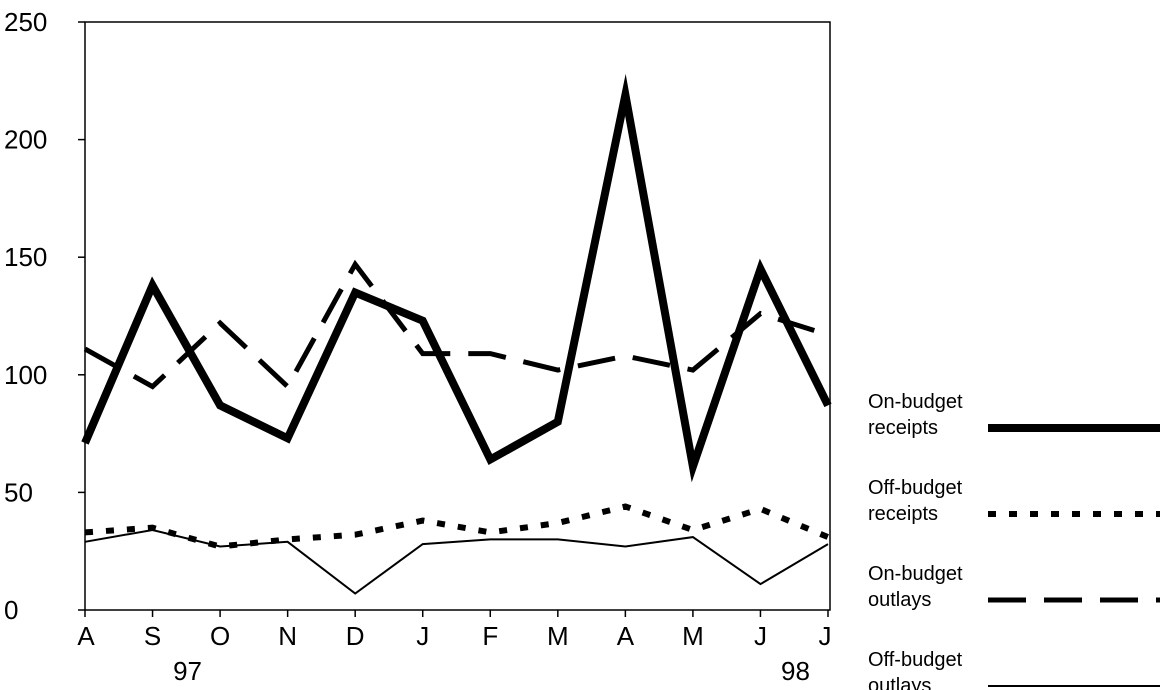 The height and width of the screenshot is (690, 1160). What do you see at coordinates (44, 316) in the screenshot?
I see `y-axis: 0 50 100 150 200 250` at bounding box center [44, 316].